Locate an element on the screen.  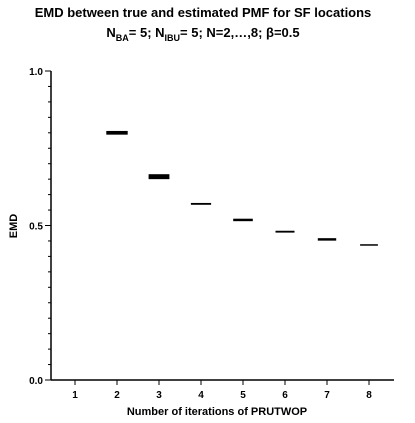
x-tick-label: 2 is located at coordinates (117, 395).